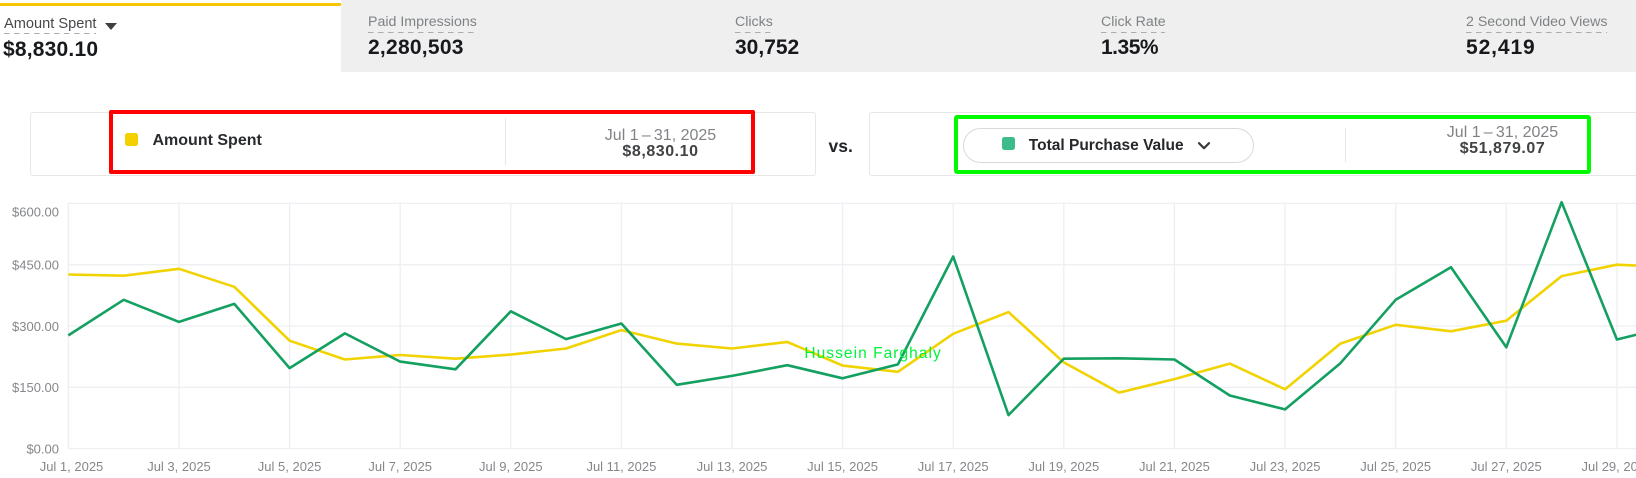 This screenshot has width=1636, height=478. Describe the element at coordinates (1063, 466) in the screenshot. I see `svg-text: Jul 19, 2025` at that location.